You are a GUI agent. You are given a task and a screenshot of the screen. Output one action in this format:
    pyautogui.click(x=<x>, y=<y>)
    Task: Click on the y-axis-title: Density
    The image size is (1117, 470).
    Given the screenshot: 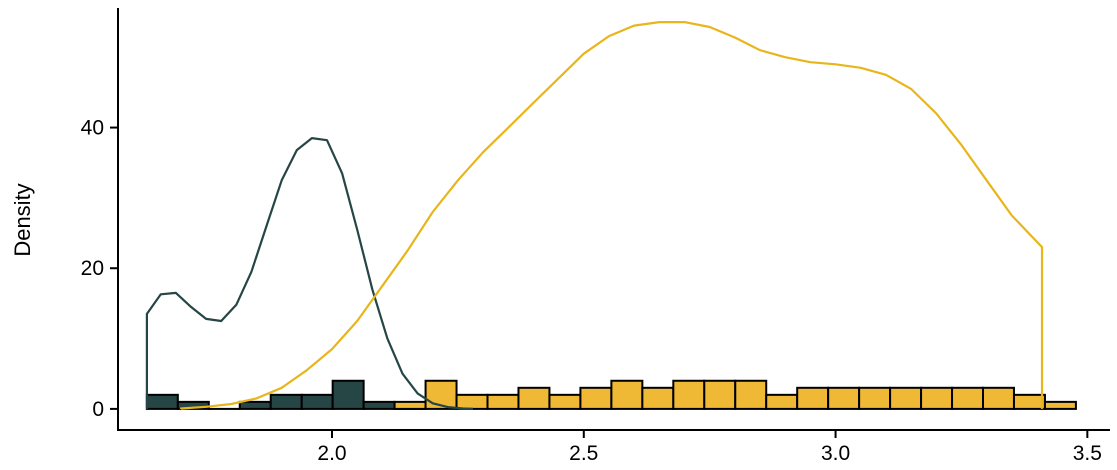 What is the action you would take?
    pyautogui.click(x=22, y=219)
    